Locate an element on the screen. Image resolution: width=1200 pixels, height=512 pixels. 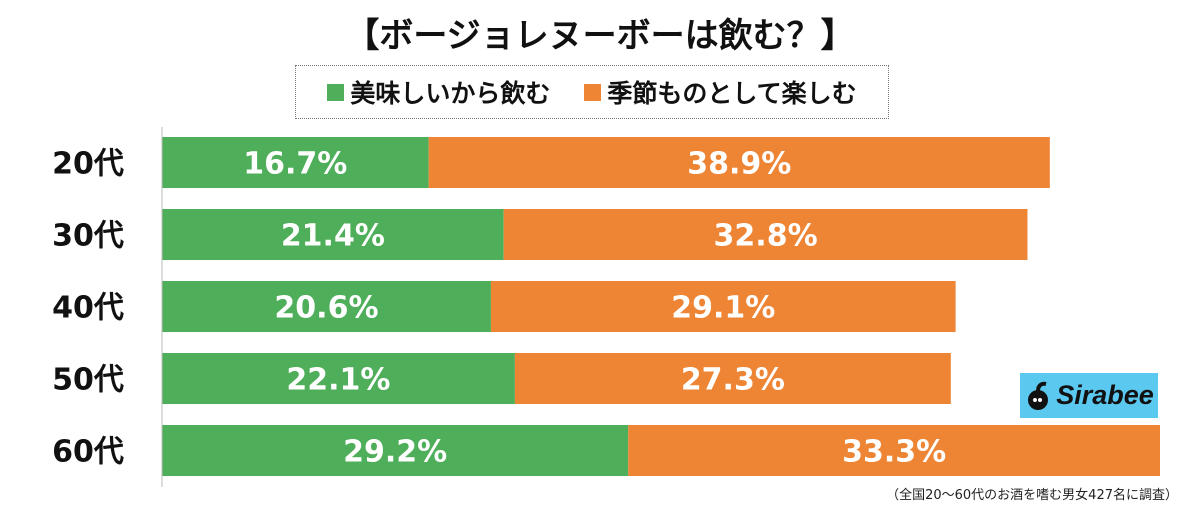
sirabee-logo: Sirabee is located at coordinates (1089, 395).